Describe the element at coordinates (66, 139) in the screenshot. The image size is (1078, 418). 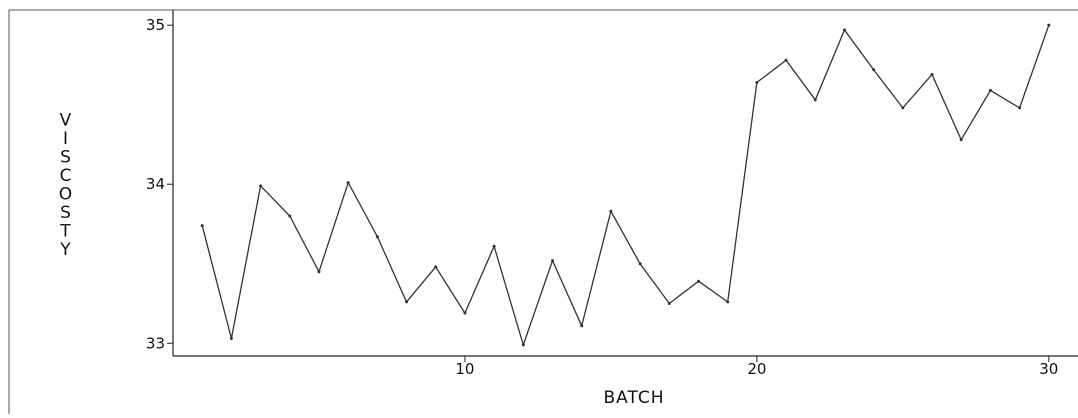
I see `y-axis-title-char: I` at that location.